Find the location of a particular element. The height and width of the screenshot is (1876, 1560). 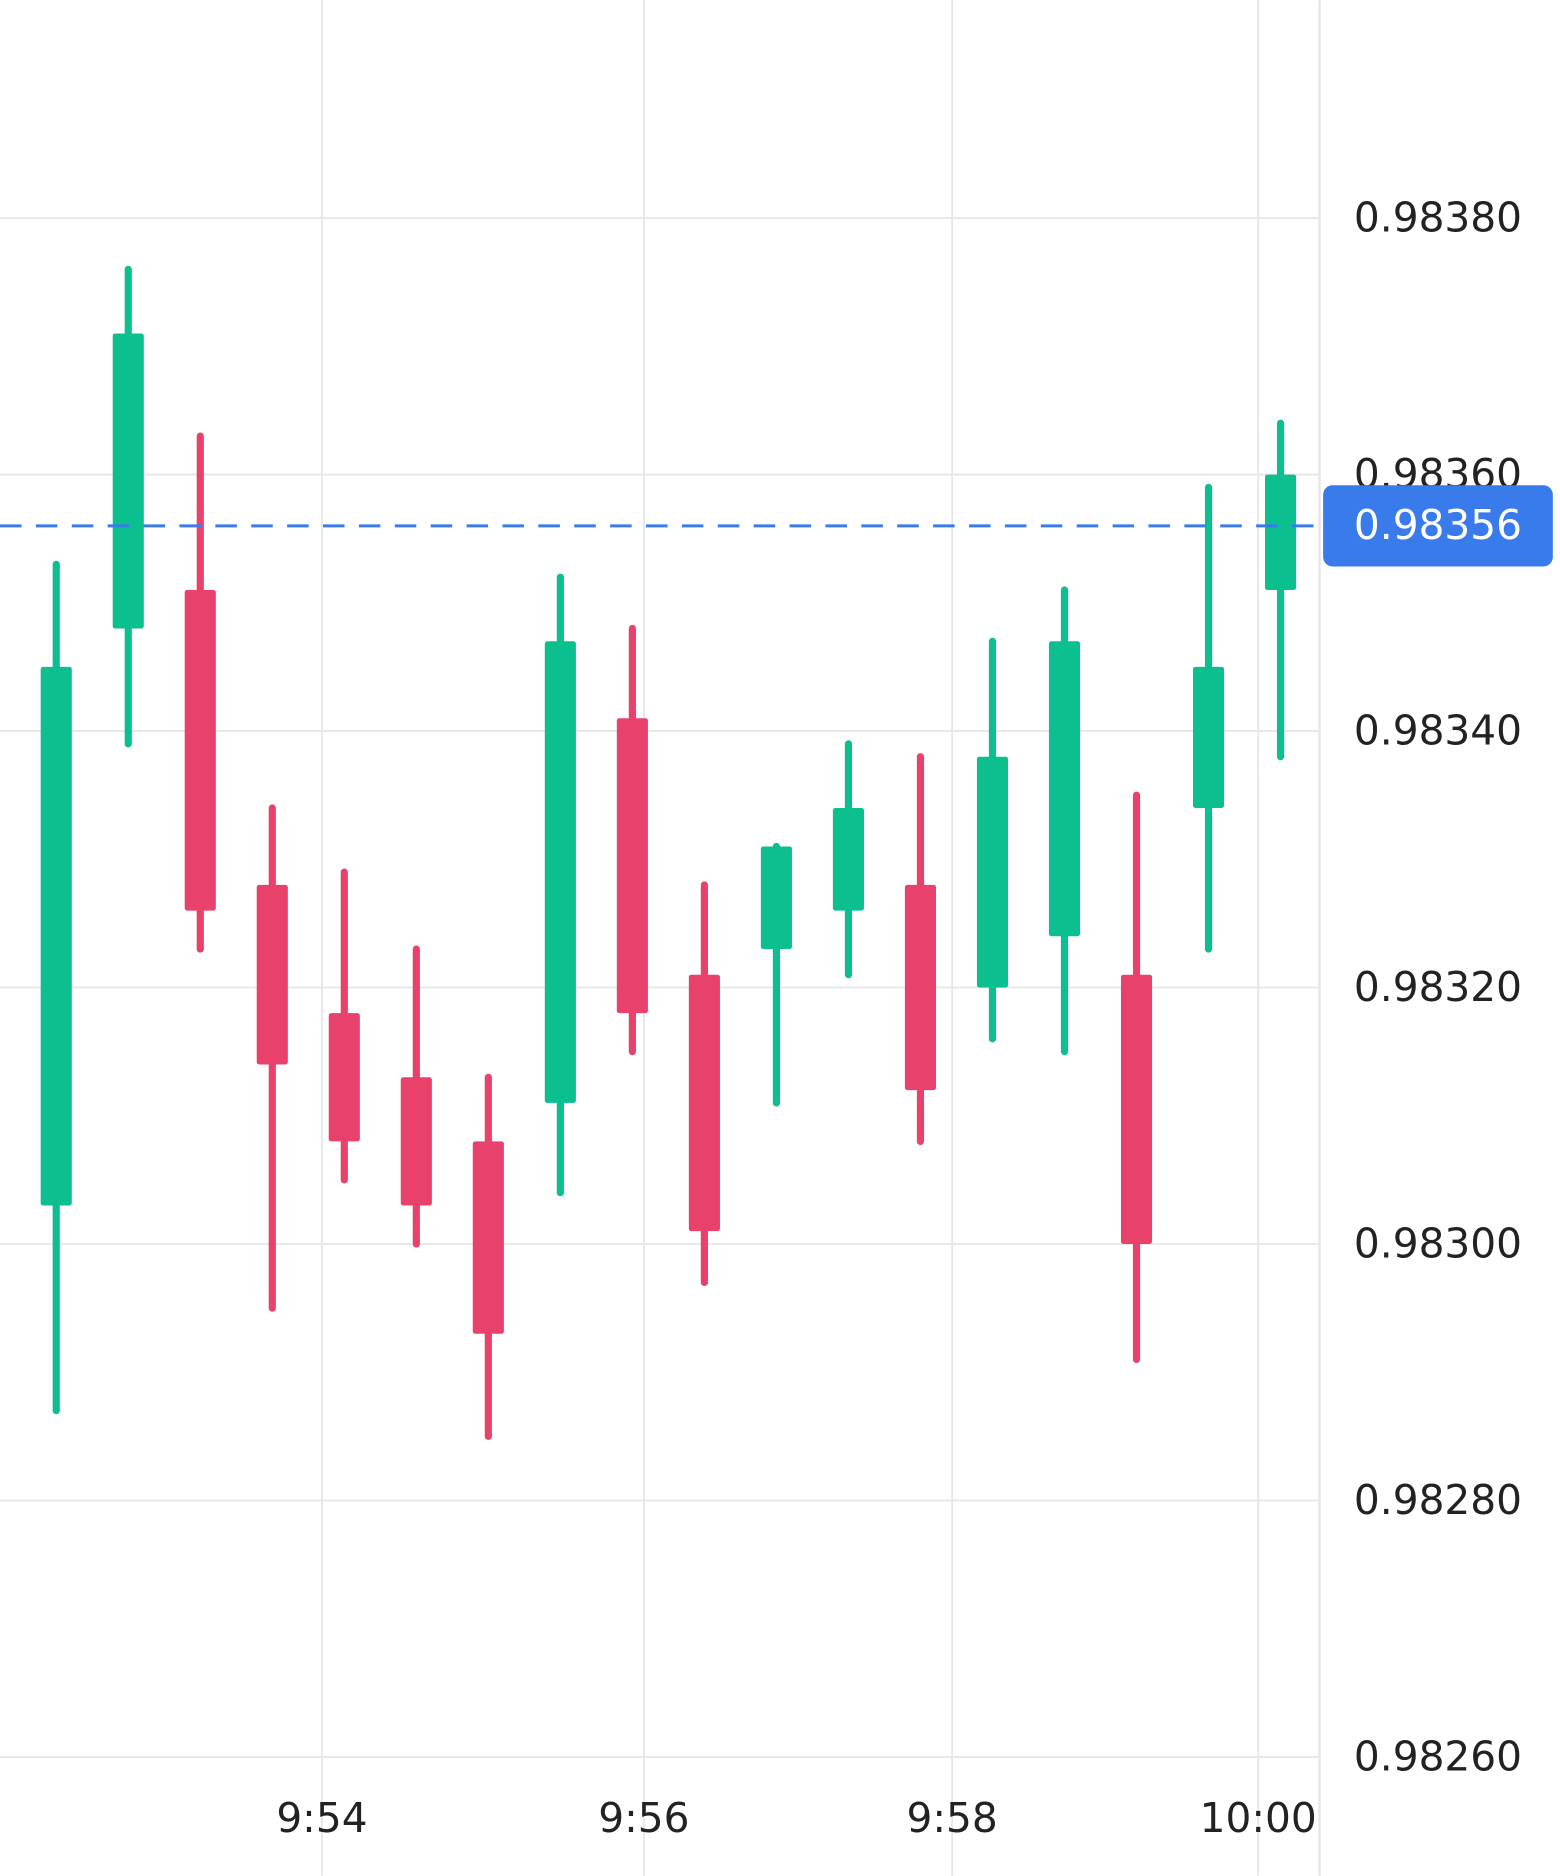

y-tick-label: 0.98380 is located at coordinates (1438, 217).